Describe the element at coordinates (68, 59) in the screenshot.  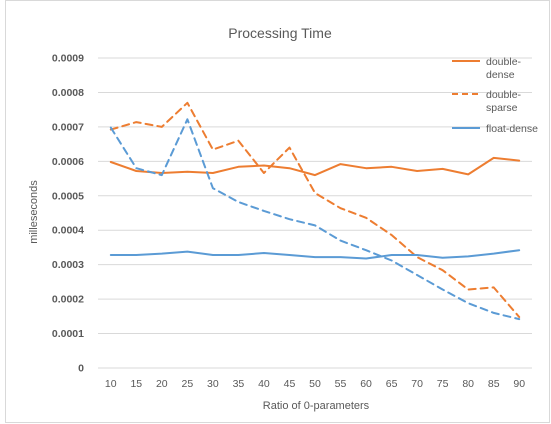
I see `y-tick-label: 0.0009` at that location.